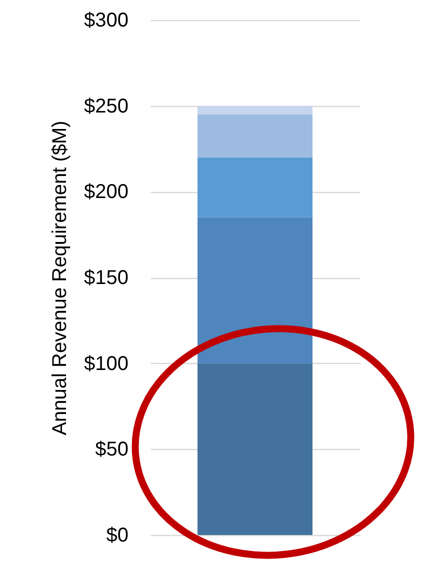 This screenshot has height=569, width=424. I want to click on y-tick-label: $100, so click(106, 363).